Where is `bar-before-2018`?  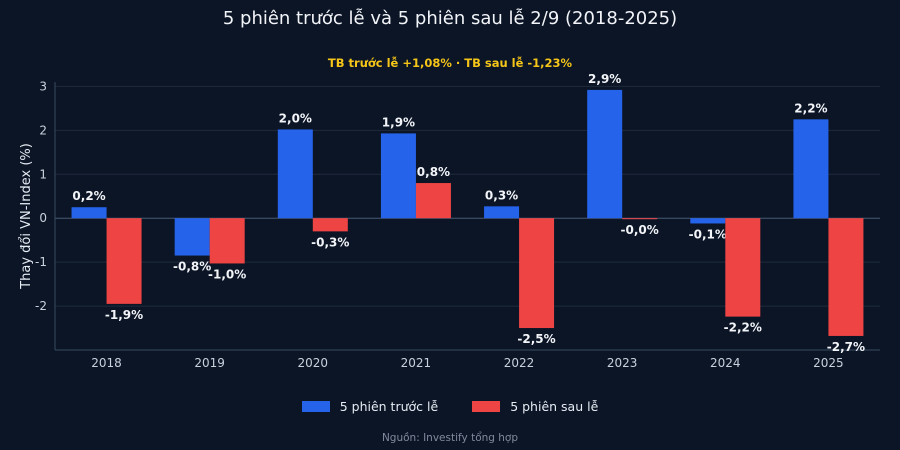
bar-before-2018 is located at coordinates (89, 213).